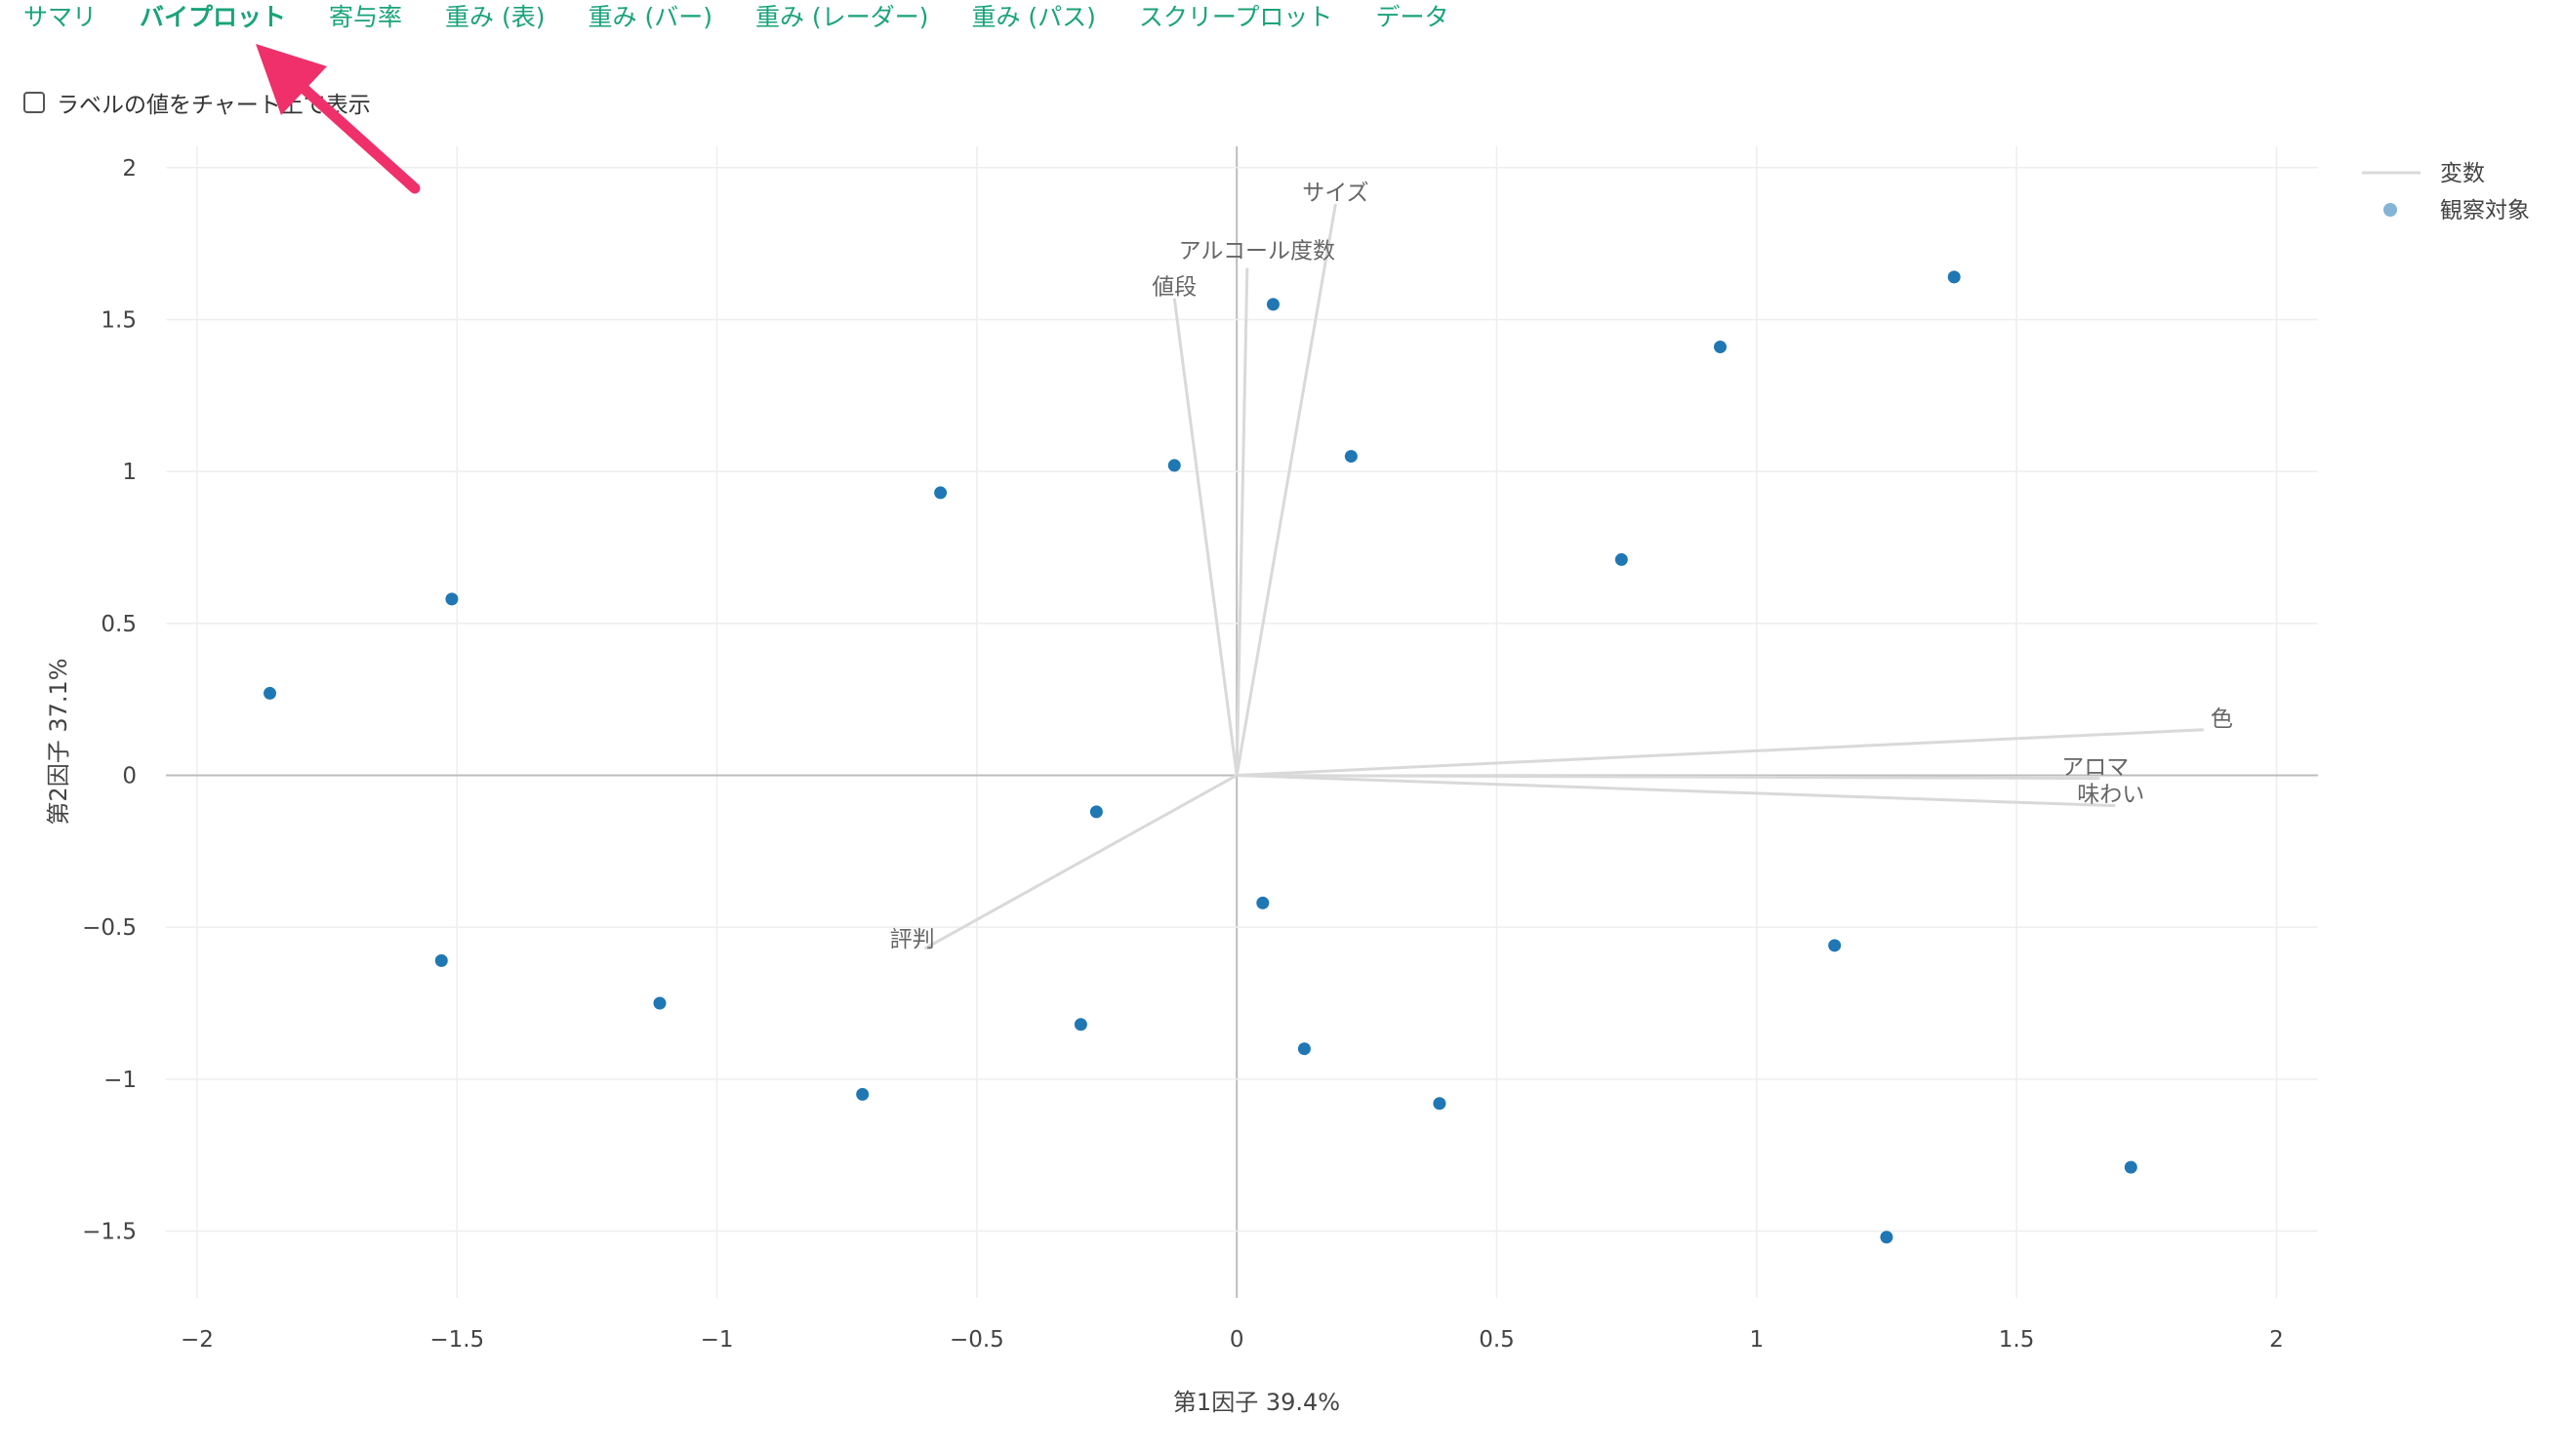 This screenshot has height=1456, width=2563. What do you see at coordinates (109, 1232) in the screenshot?
I see `y-tick-label: −1.5` at bounding box center [109, 1232].